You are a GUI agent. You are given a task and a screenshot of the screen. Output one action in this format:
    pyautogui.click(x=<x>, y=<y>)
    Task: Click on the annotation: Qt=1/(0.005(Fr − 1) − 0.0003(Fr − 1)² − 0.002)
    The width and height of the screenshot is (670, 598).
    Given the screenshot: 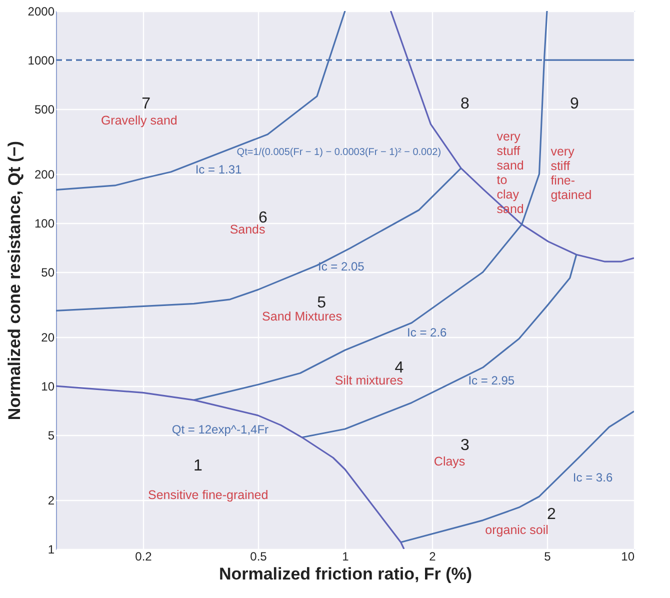 What is the action you would take?
    pyautogui.click(x=339, y=152)
    